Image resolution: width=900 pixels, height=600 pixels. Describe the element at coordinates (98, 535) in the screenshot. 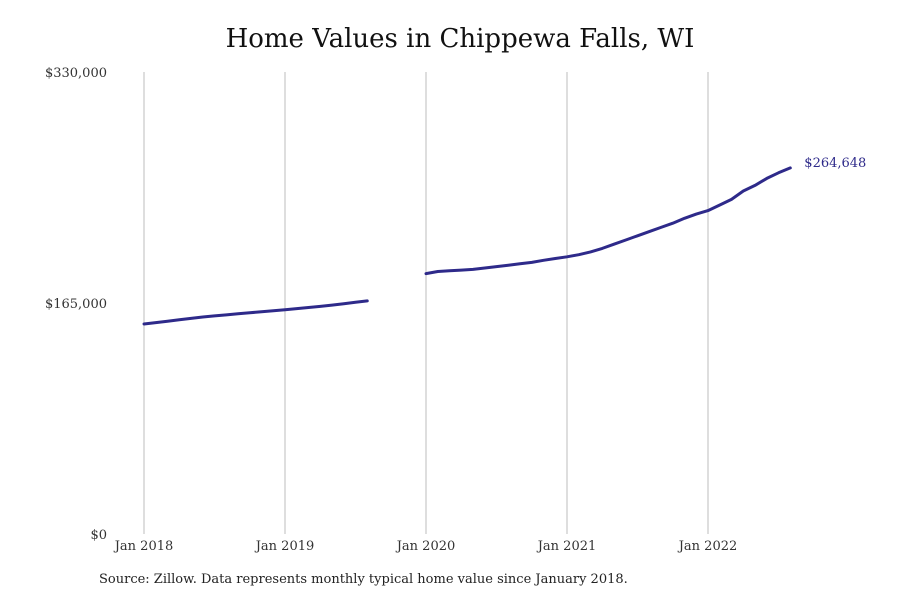

I see `y-tick-label: $0` at that location.